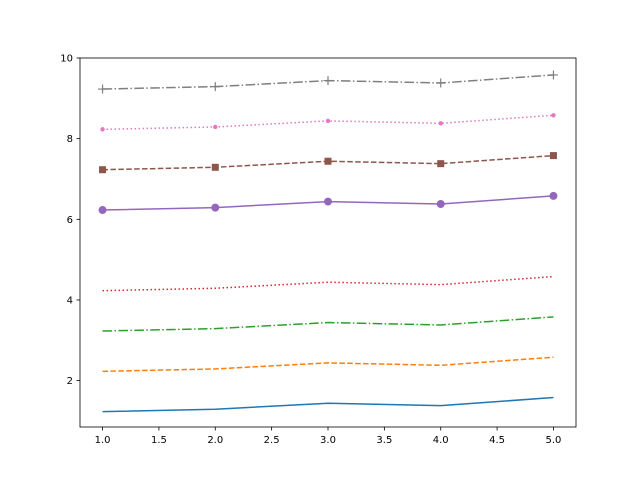  Describe the element at coordinates (554, 440) in the screenshot. I see `x-tick-label: 5.0` at that location.